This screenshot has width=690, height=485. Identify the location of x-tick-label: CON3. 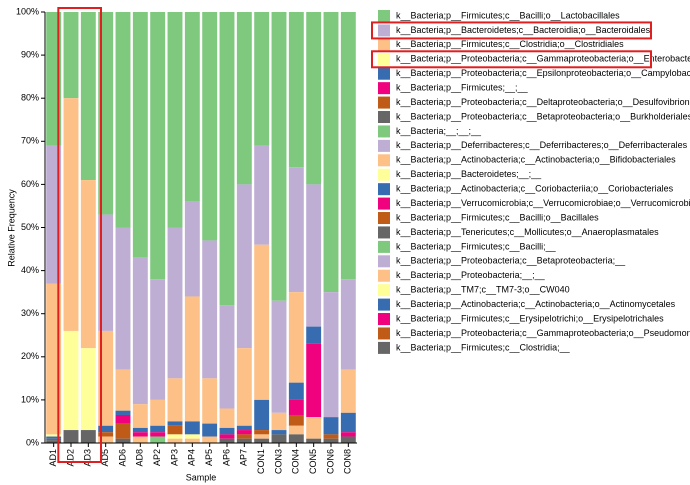
(278, 461).